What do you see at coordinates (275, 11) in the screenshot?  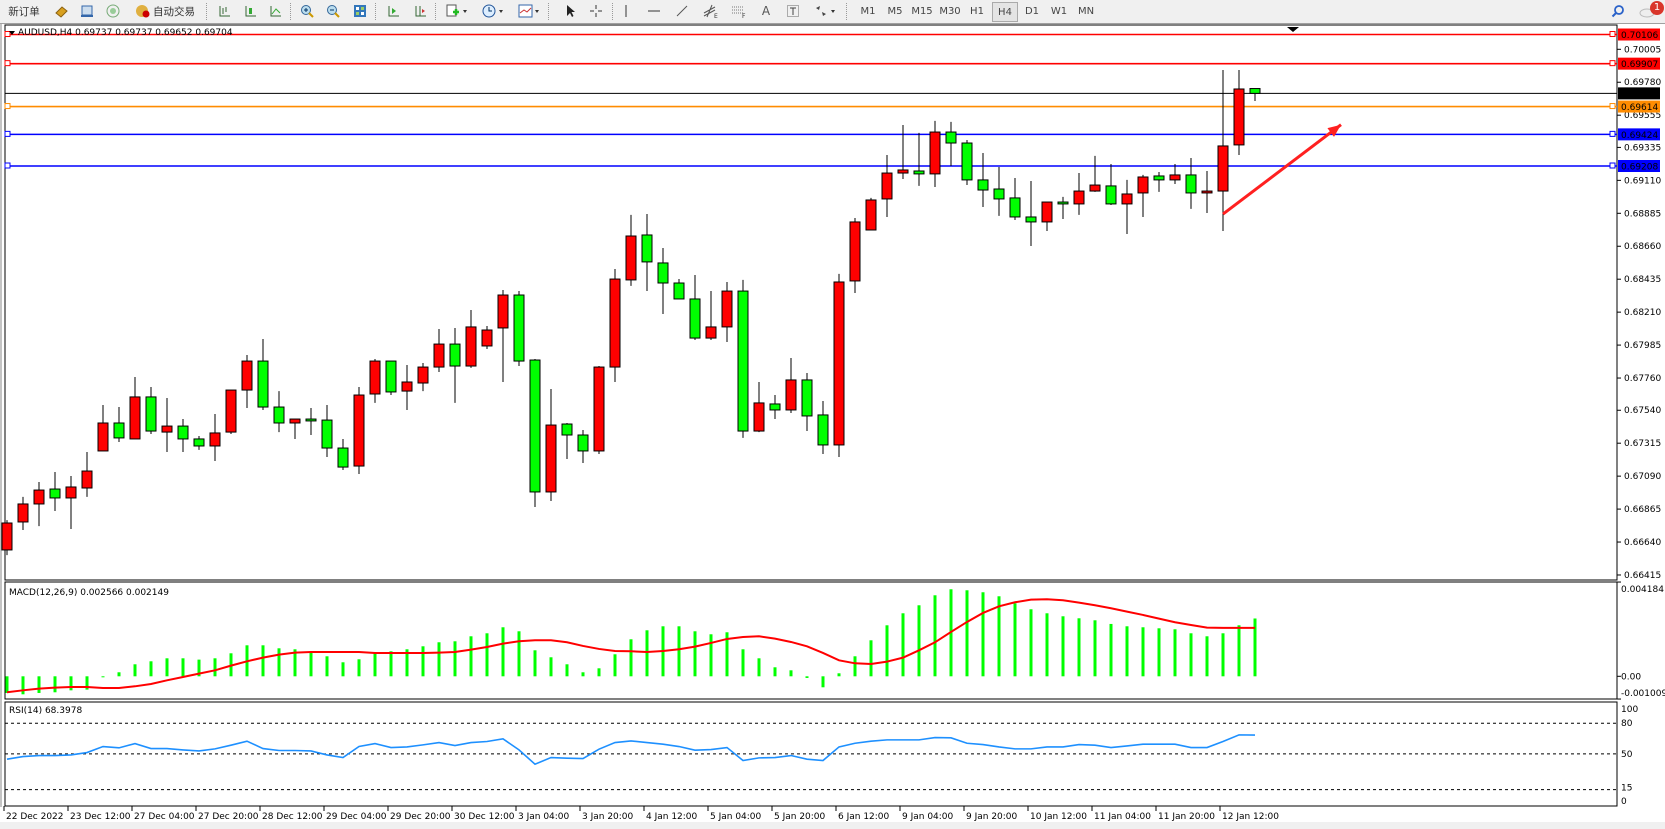 I see `line-chart-icon` at bounding box center [275, 11].